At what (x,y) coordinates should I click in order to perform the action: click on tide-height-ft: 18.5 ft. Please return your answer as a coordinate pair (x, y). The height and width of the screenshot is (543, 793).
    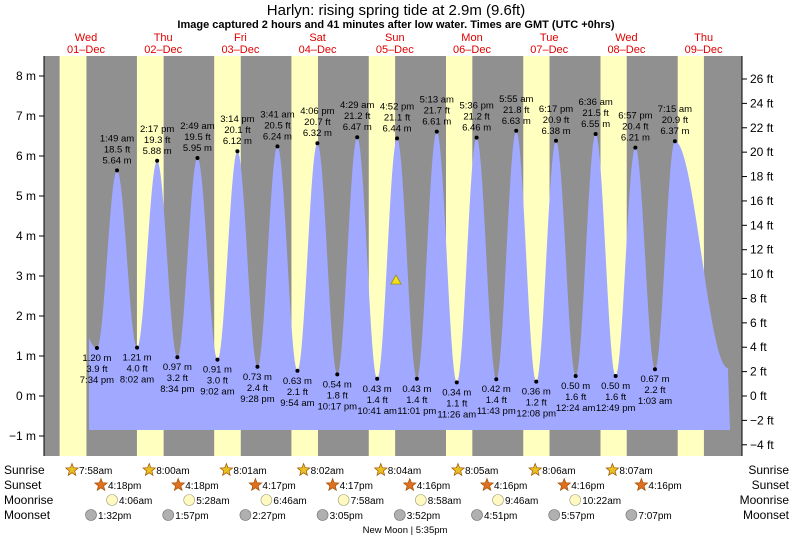
    Looking at the image, I should click on (117, 149).